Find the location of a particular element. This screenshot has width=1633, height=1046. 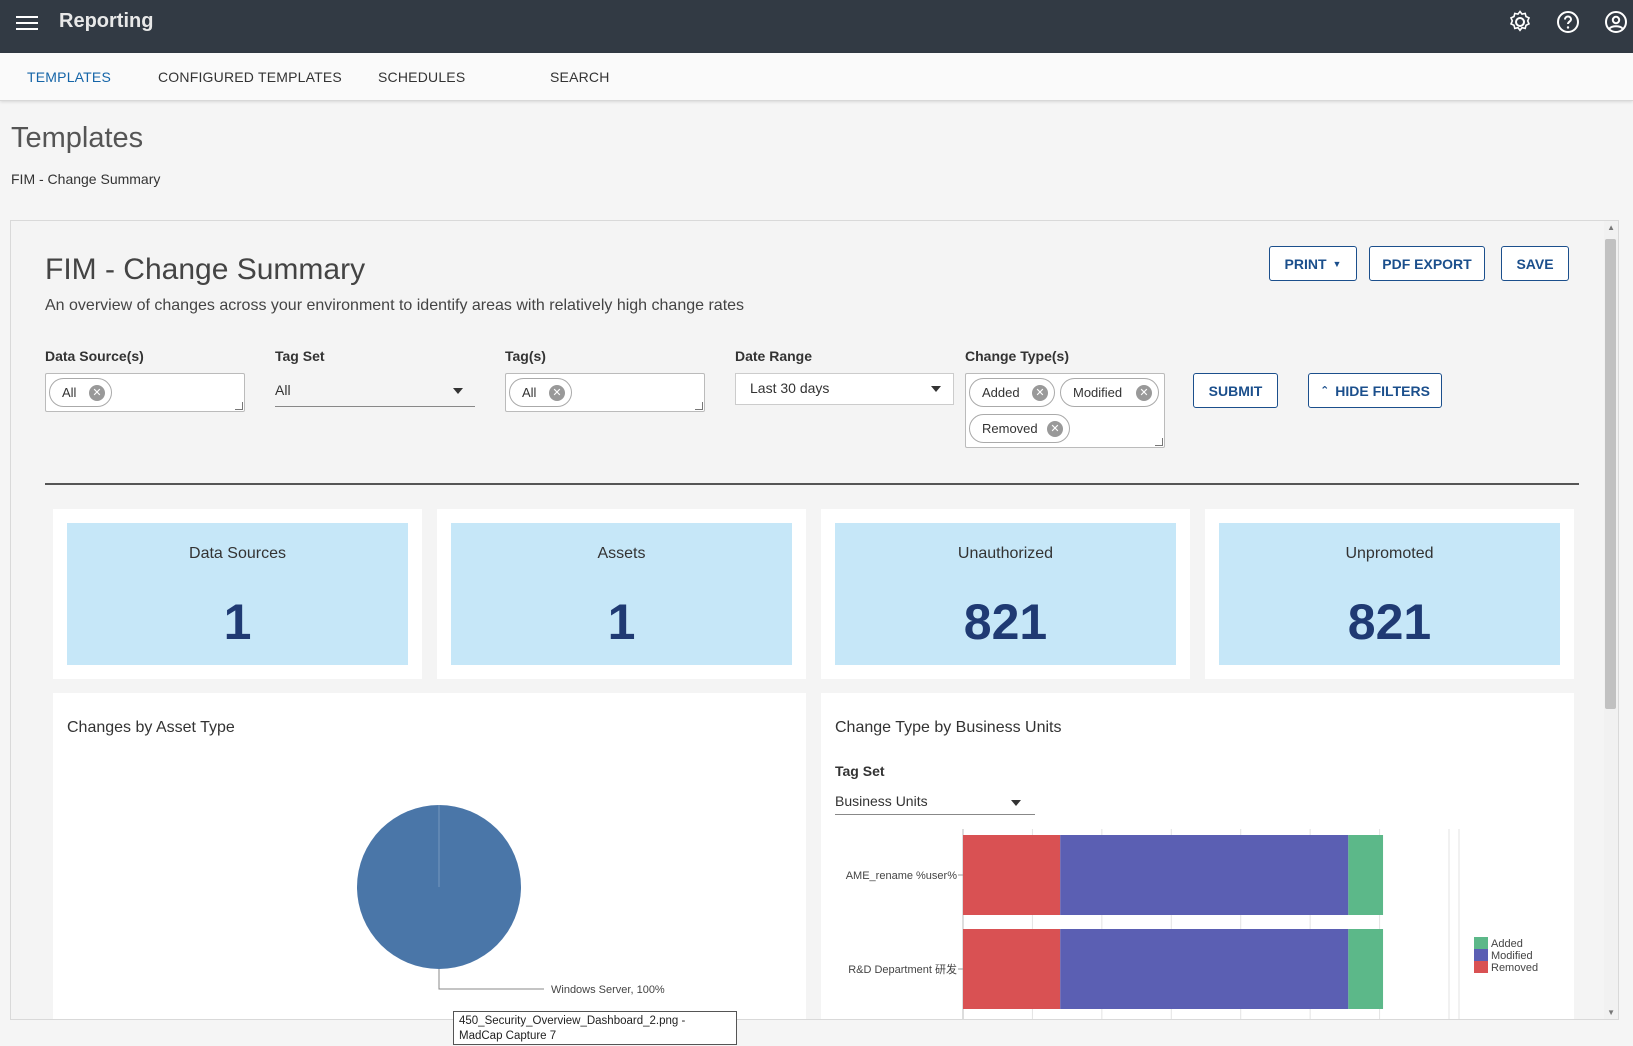

legend-label: Added is located at coordinates (1507, 944).